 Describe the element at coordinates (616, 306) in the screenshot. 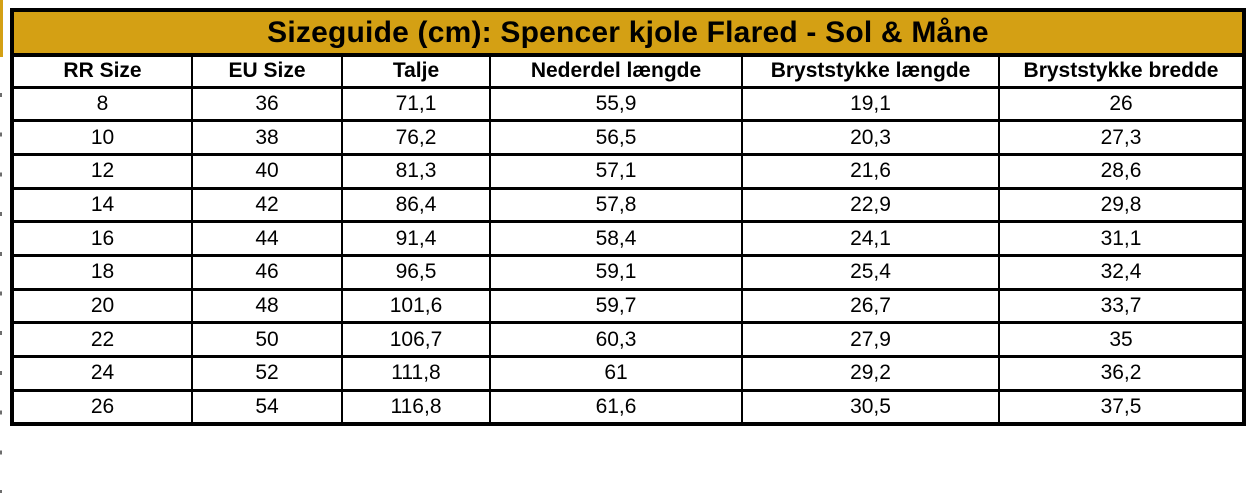

I see `table-cell: 59,7` at that location.